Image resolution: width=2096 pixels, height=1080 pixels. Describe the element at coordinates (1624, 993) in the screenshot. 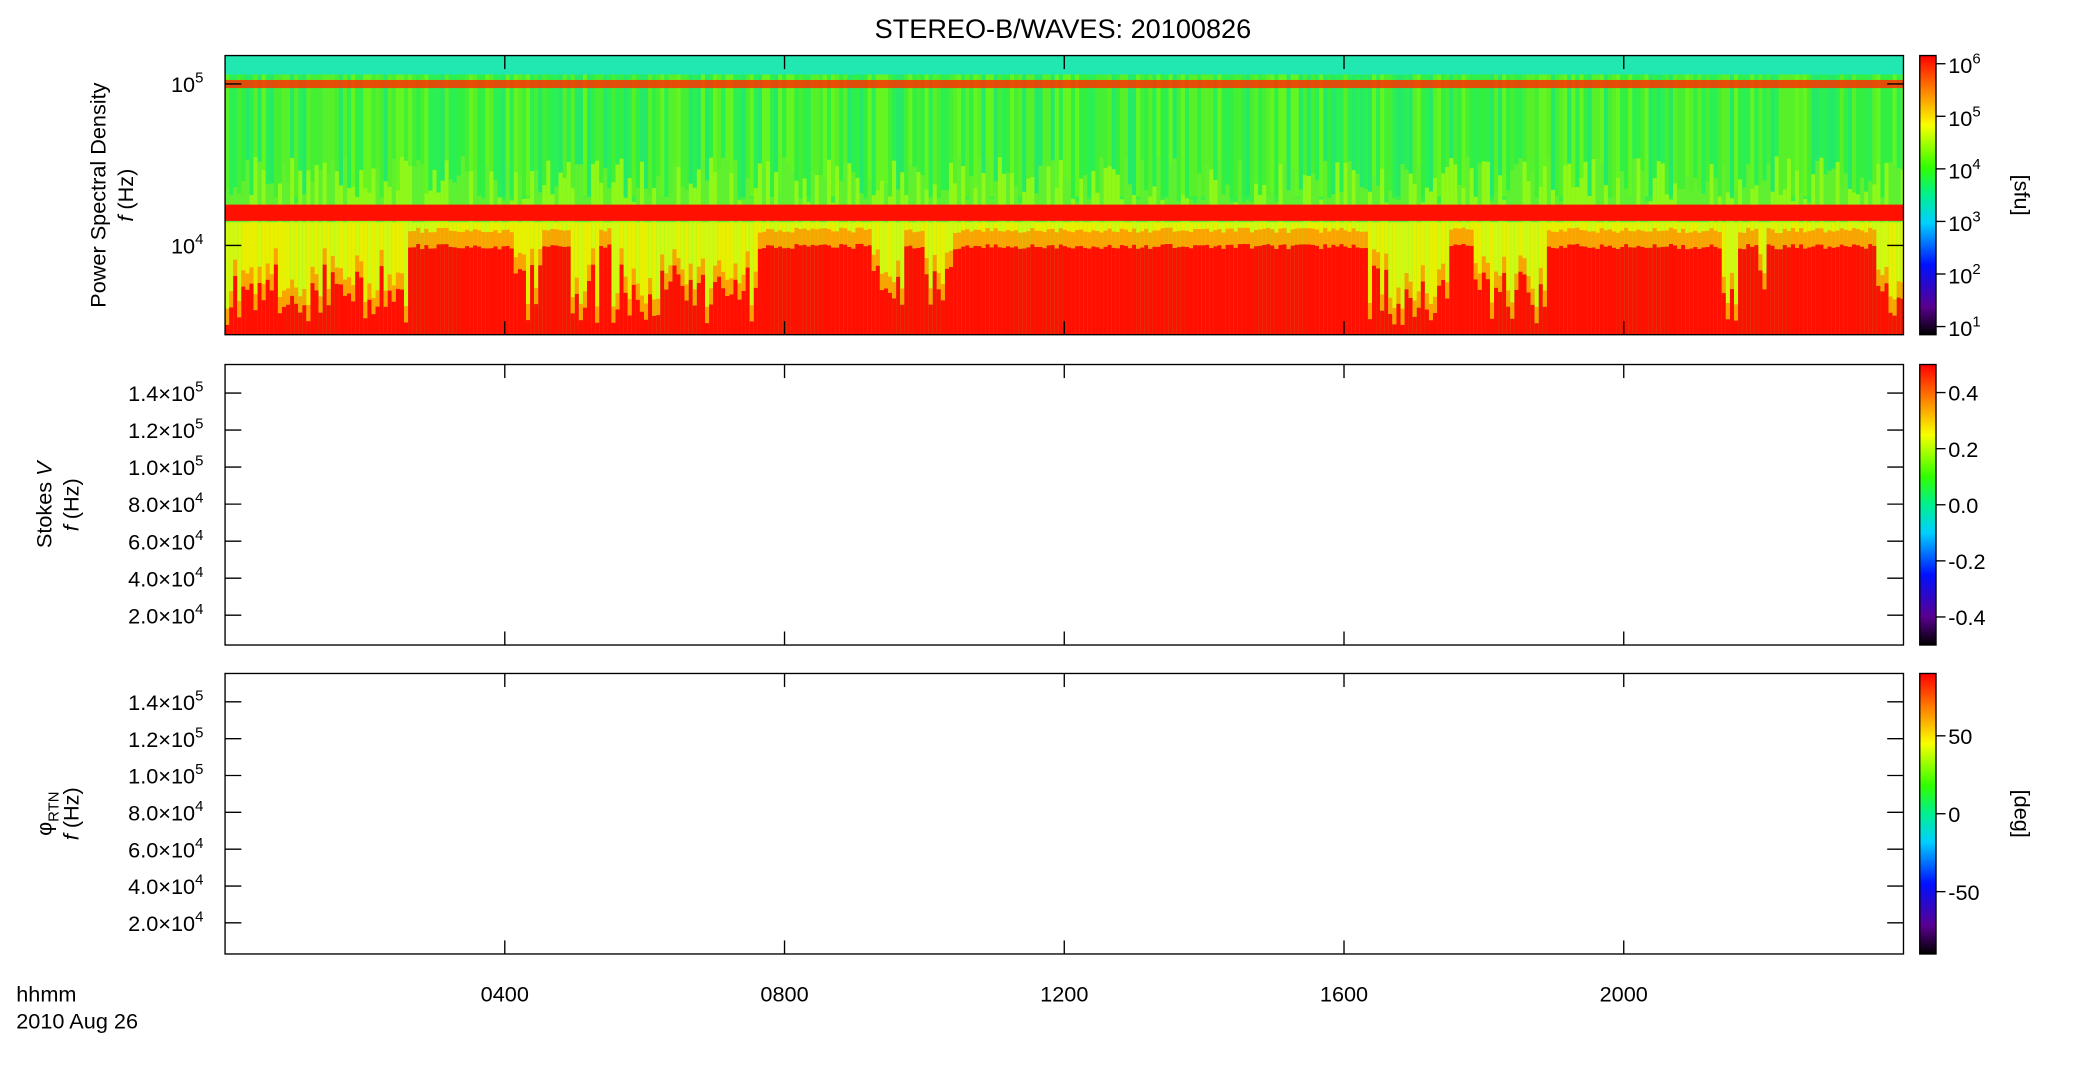

I see `x-tick-label: 2000` at that location.